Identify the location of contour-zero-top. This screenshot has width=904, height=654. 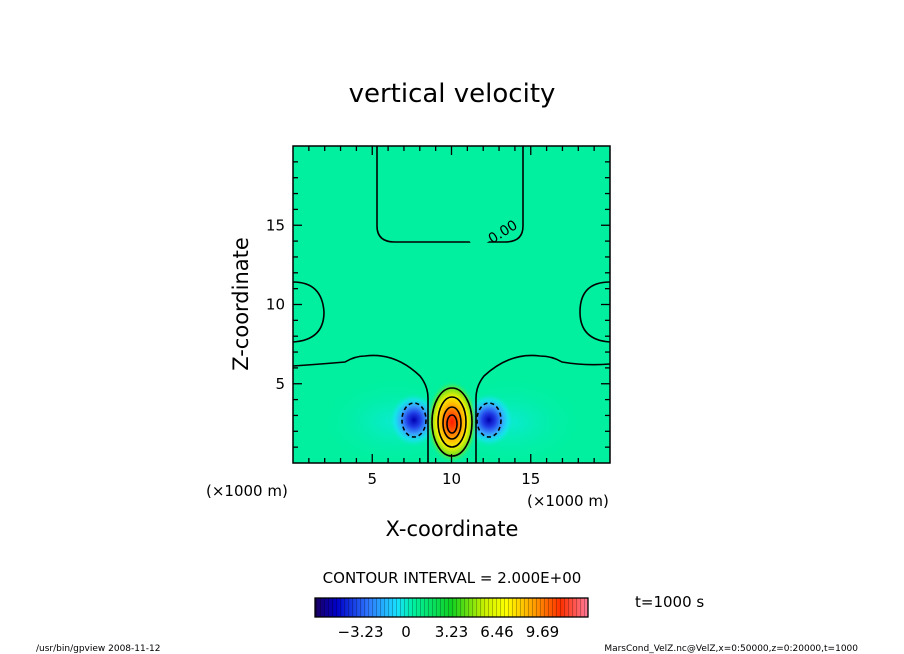
(450, 194).